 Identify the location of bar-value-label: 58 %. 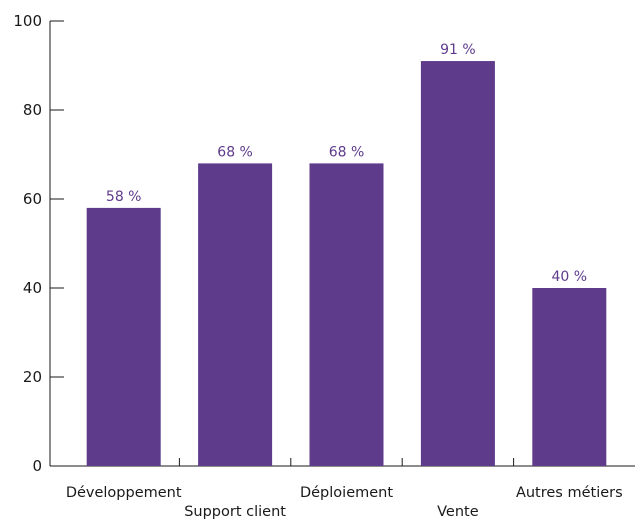
(124, 197).